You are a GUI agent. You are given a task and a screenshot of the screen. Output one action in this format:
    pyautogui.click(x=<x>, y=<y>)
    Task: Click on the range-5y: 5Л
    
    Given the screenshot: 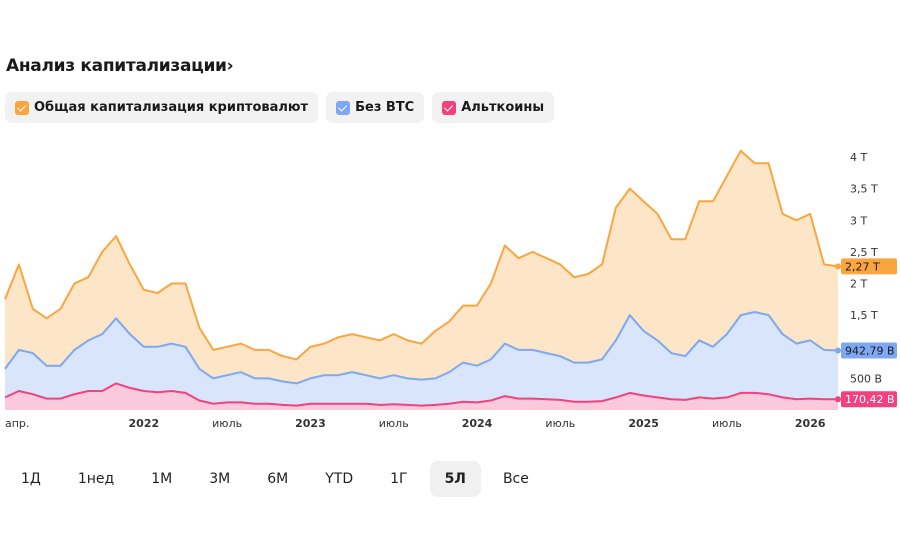 What is the action you would take?
    pyautogui.click(x=455, y=479)
    